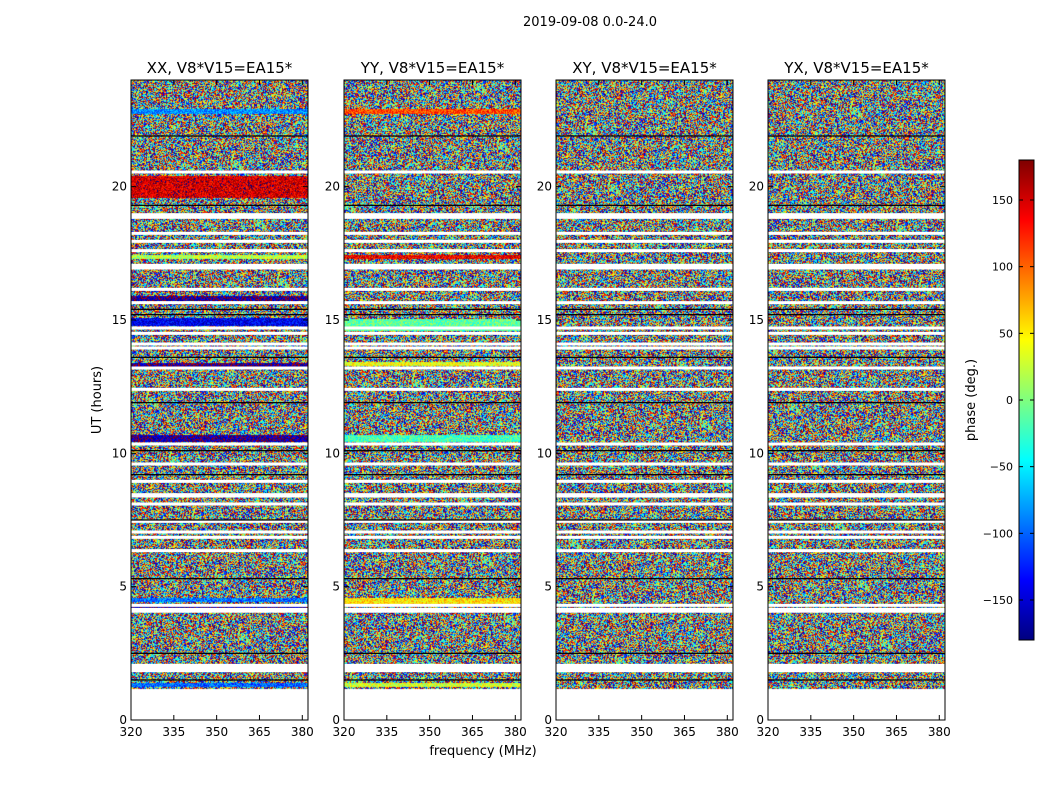 The width and height of the screenshot is (1050, 800). Describe the element at coordinates (119, 453) in the screenshot. I see `y-tick-label: 10` at that location.